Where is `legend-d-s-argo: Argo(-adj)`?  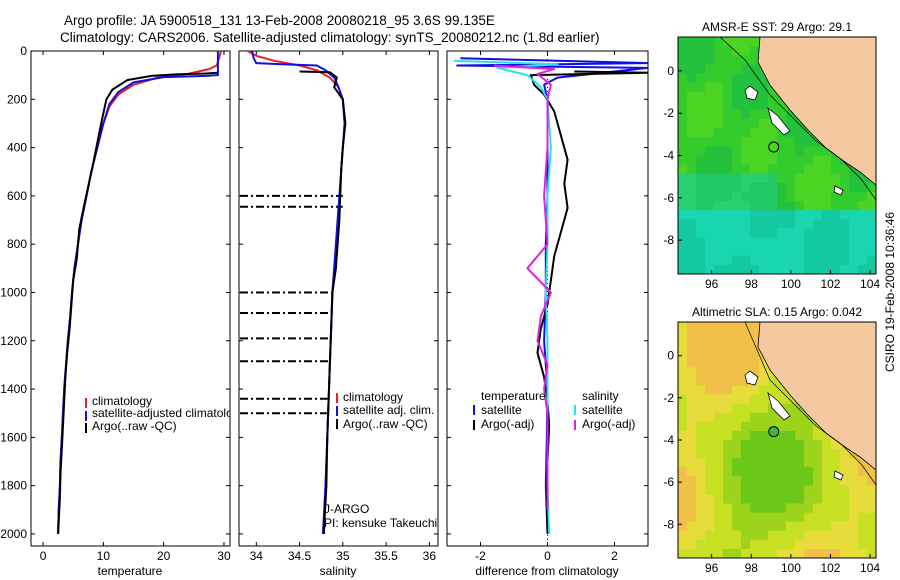 legend-d-s-argo: Argo(-adj) is located at coordinates (608, 424).